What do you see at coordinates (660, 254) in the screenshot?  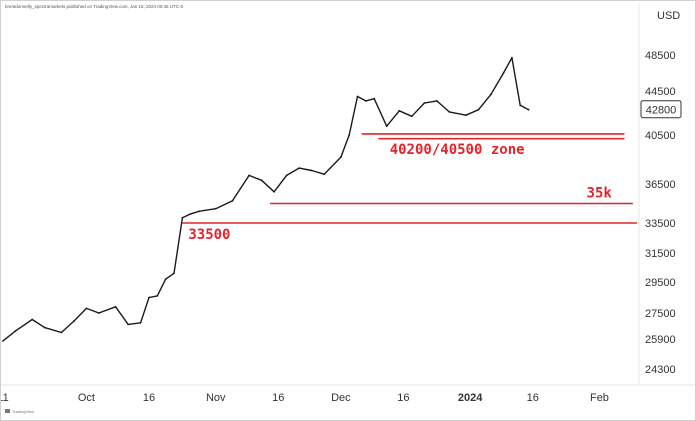 I see `y-tick-label: 31500` at bounding box center [660, 254].